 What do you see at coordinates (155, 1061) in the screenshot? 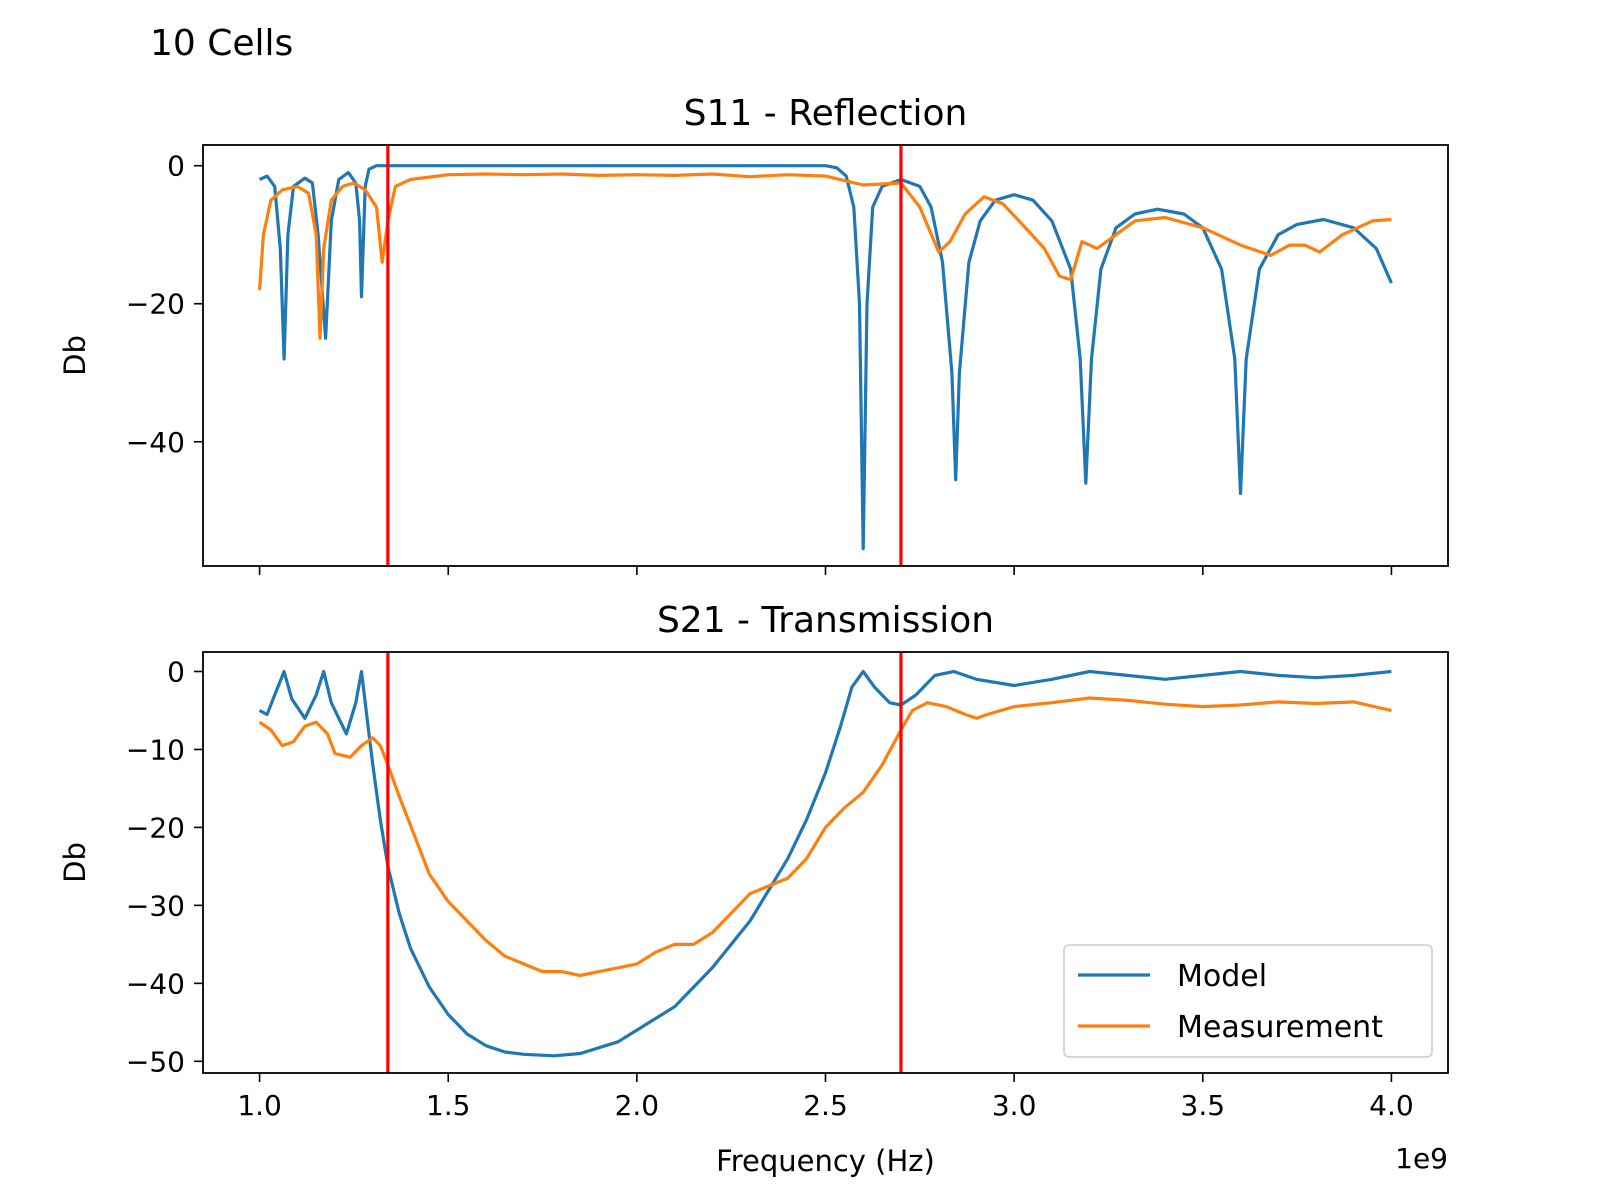
I see `y-tick-label: −50` at bounding box center [155, 1061].